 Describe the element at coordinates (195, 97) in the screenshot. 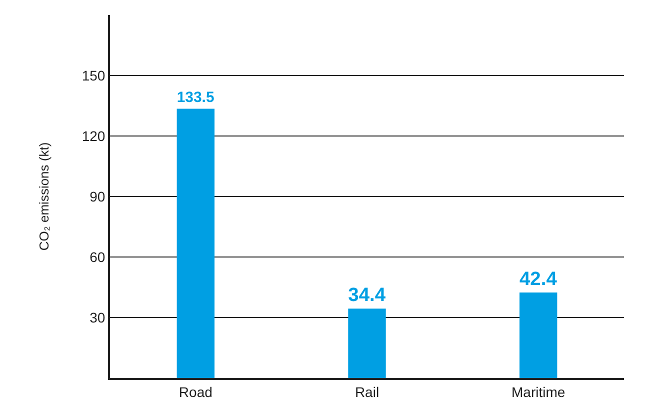

I see `data-label: 133.5` at that location.